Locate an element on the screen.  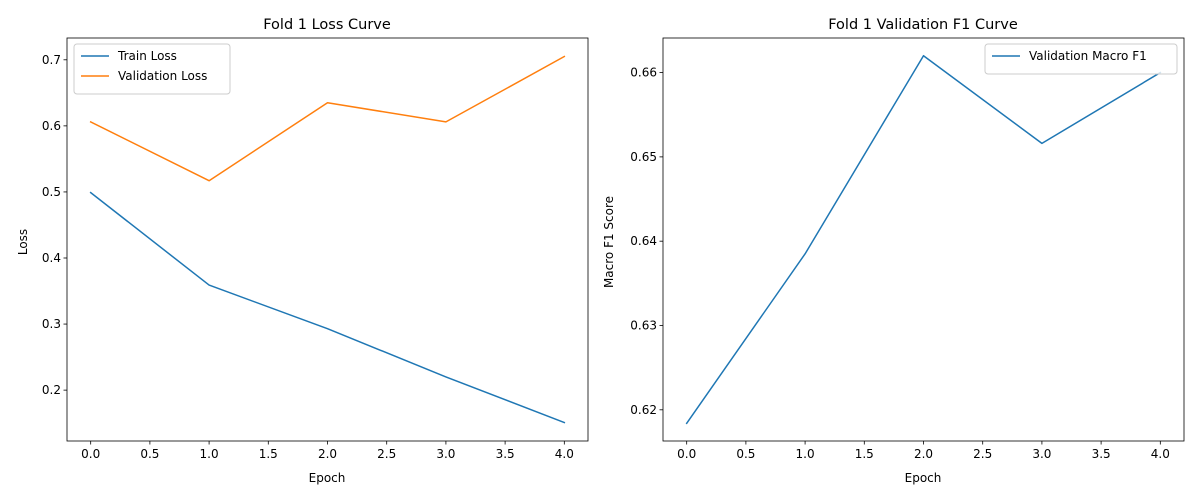
legend-label: Train Loss is located at coordinates (147, 56).